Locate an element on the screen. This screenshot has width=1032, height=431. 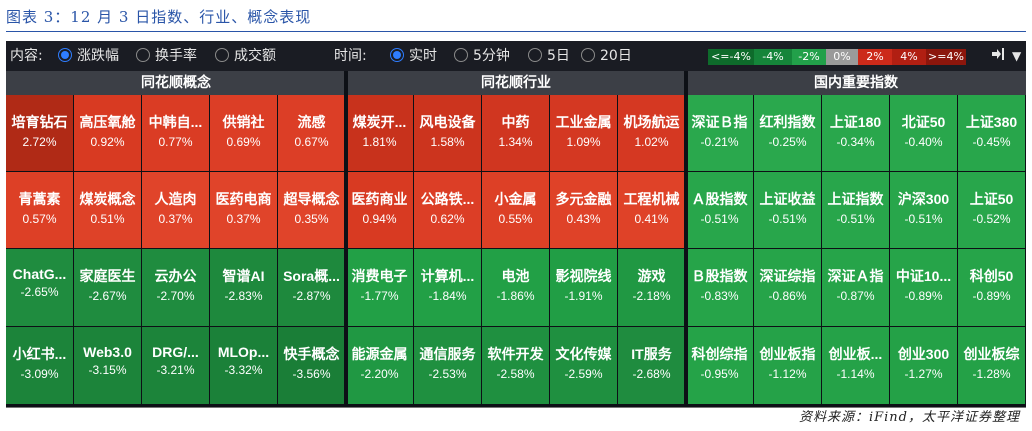
heatmap-cell: Ａ股指数 -0.51% is located at coordinates (720, 210).